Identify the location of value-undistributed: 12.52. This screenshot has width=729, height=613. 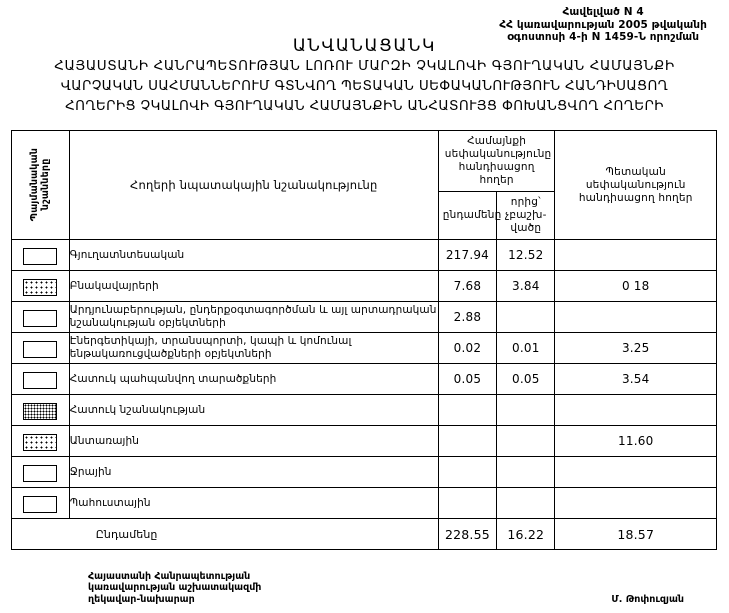
(526, 255).